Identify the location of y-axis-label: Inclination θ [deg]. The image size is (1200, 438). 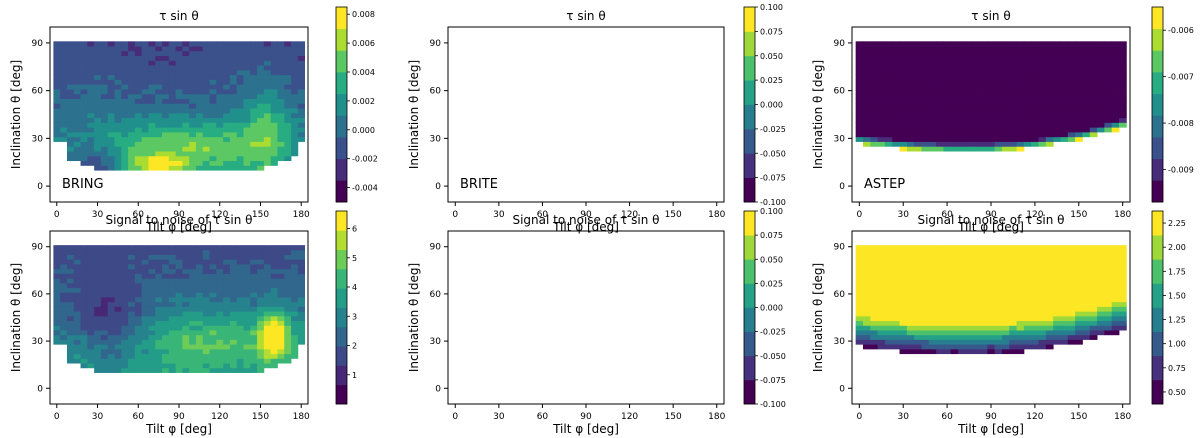
(414, 317).